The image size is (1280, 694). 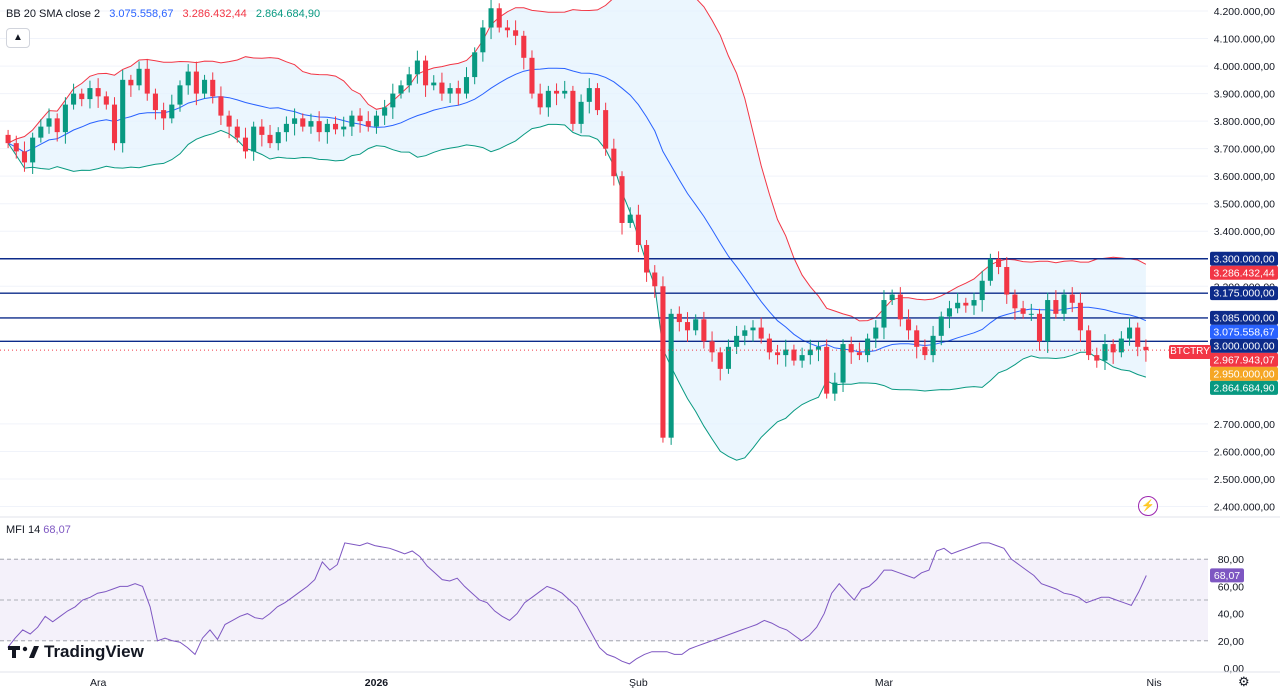 I want to click on symbol-tag: BTCTRY, so click(x=1190, y=352).